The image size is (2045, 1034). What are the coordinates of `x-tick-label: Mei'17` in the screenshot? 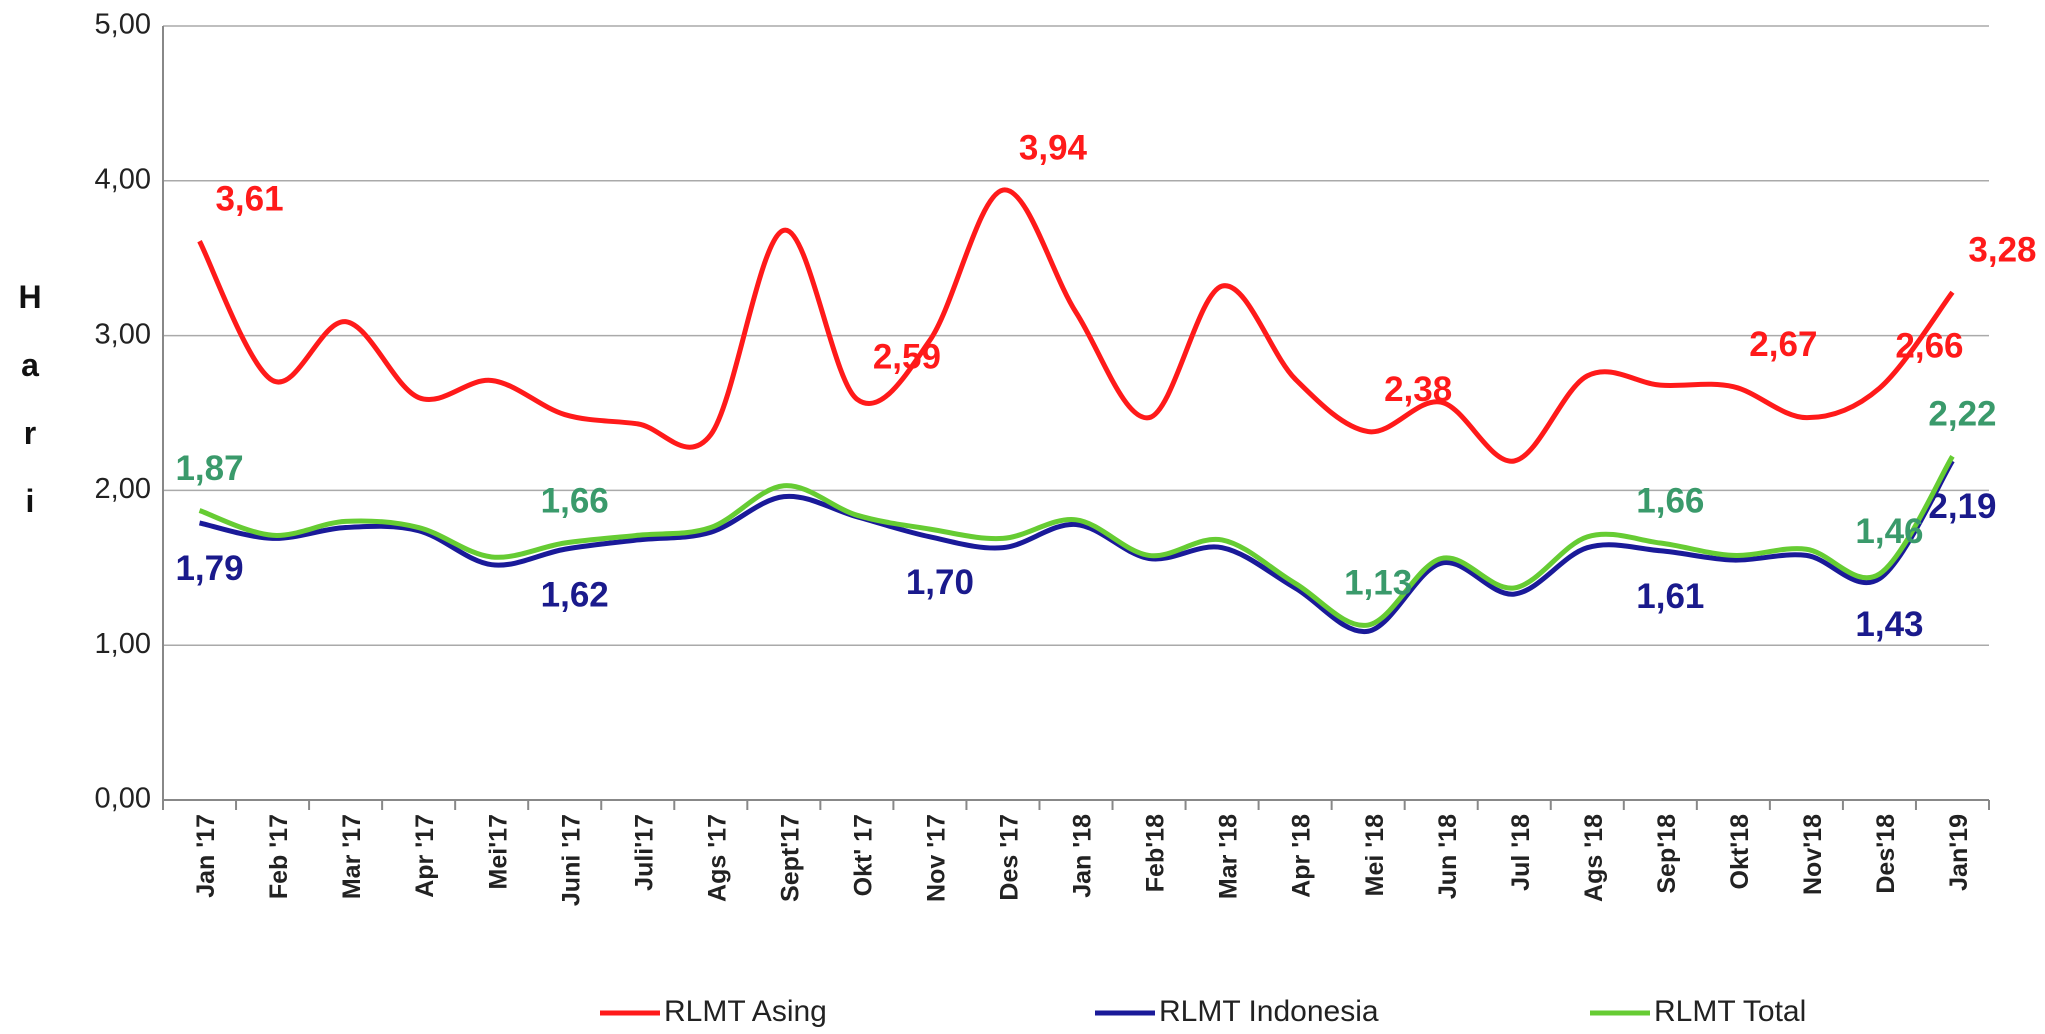 It's located at (498, 851).